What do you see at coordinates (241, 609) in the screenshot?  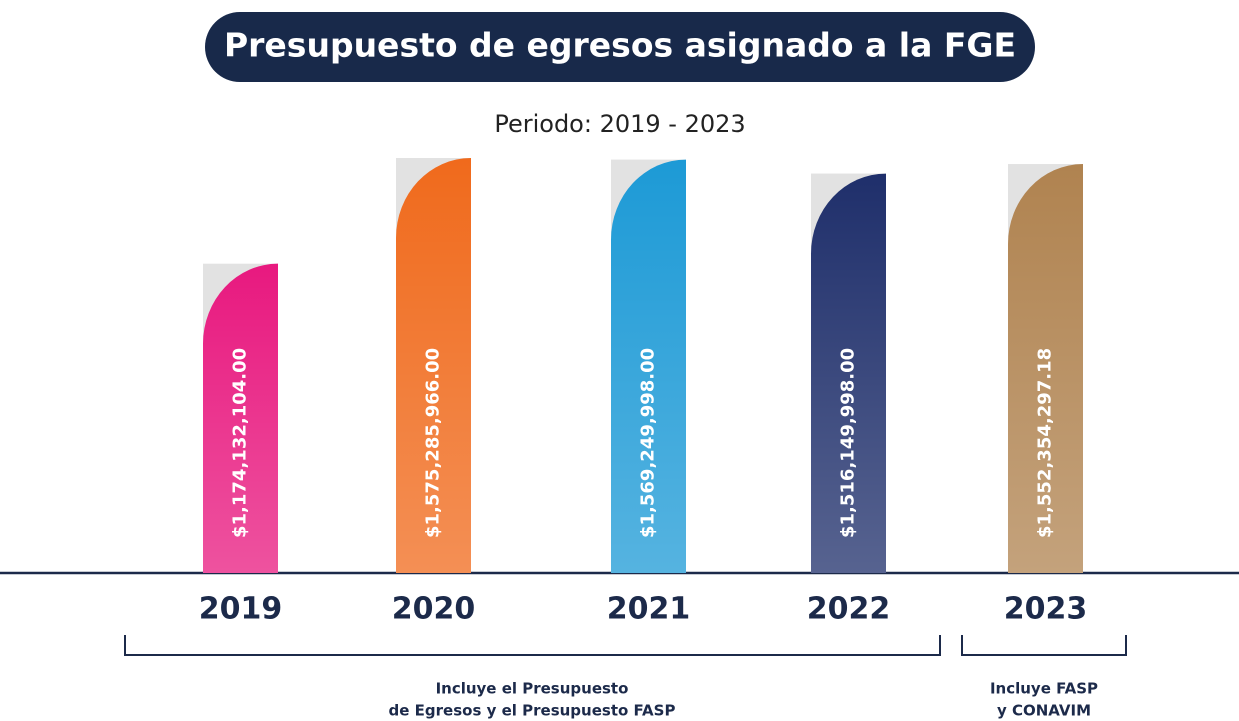 I see `x-tick-label: 2019` at bounding box center [241, 609].